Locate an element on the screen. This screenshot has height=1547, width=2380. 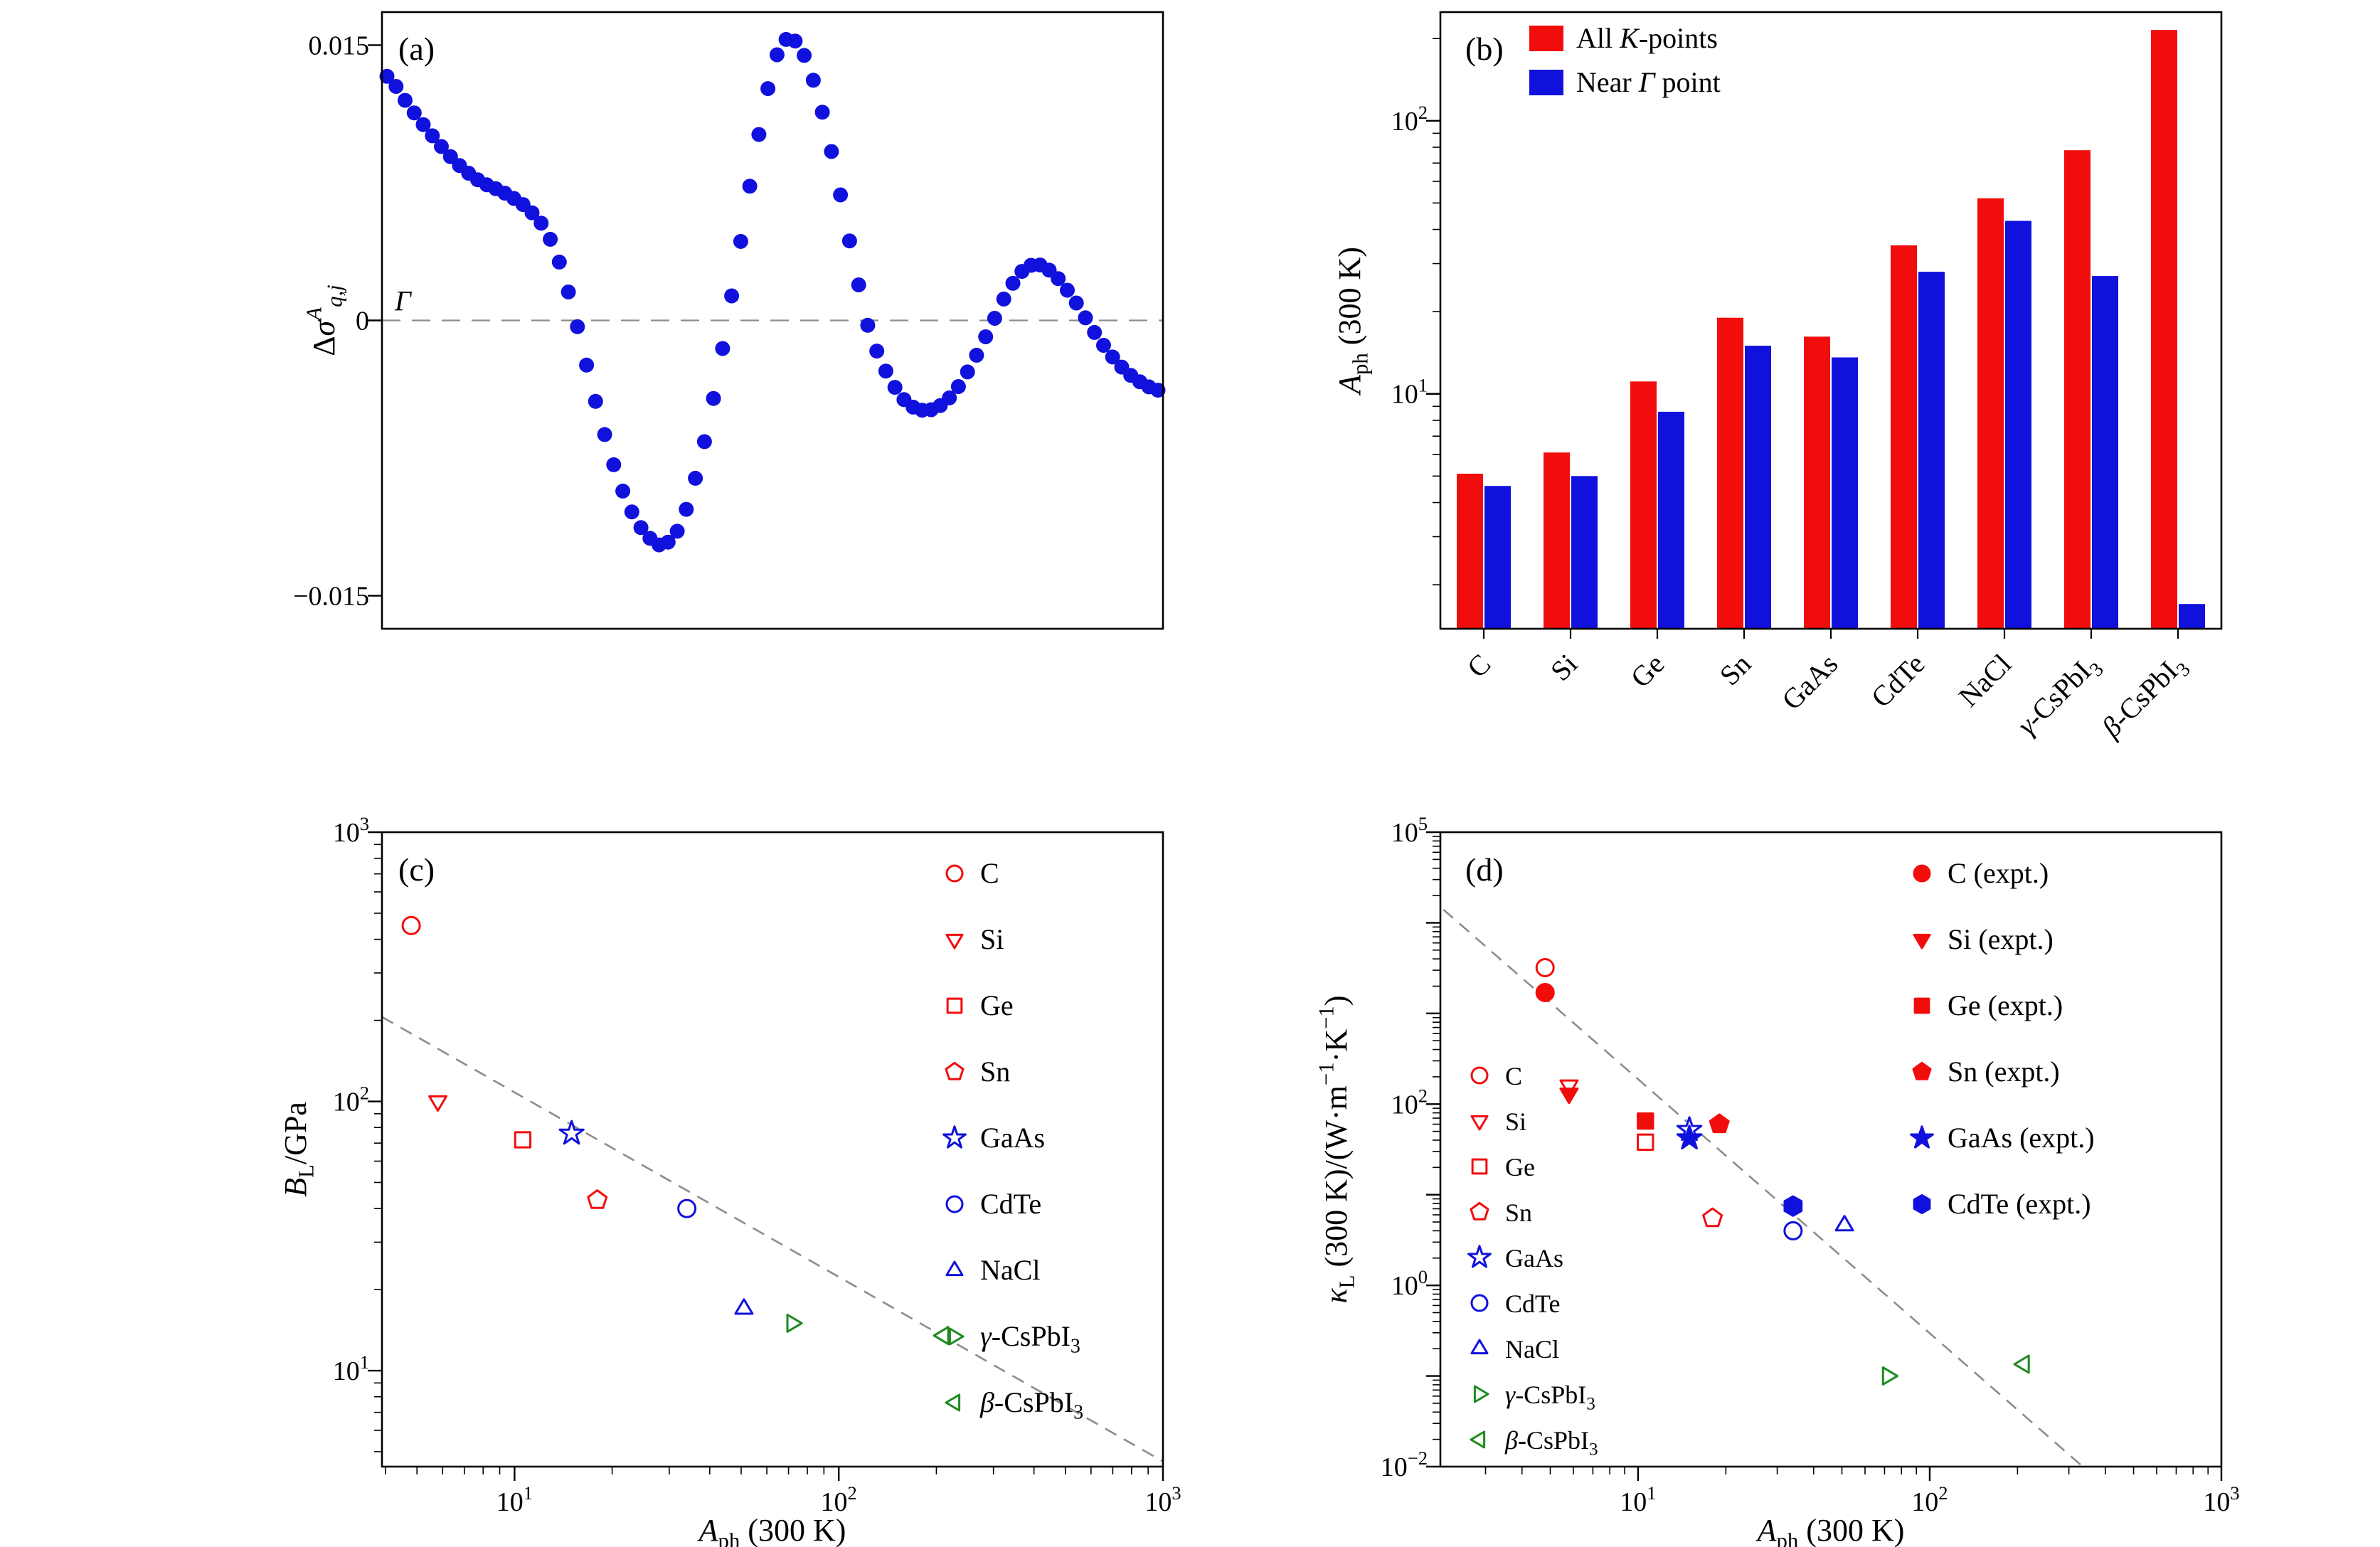
y-axis-label: Aph (300 K) is located at coordinates (1352, 321).